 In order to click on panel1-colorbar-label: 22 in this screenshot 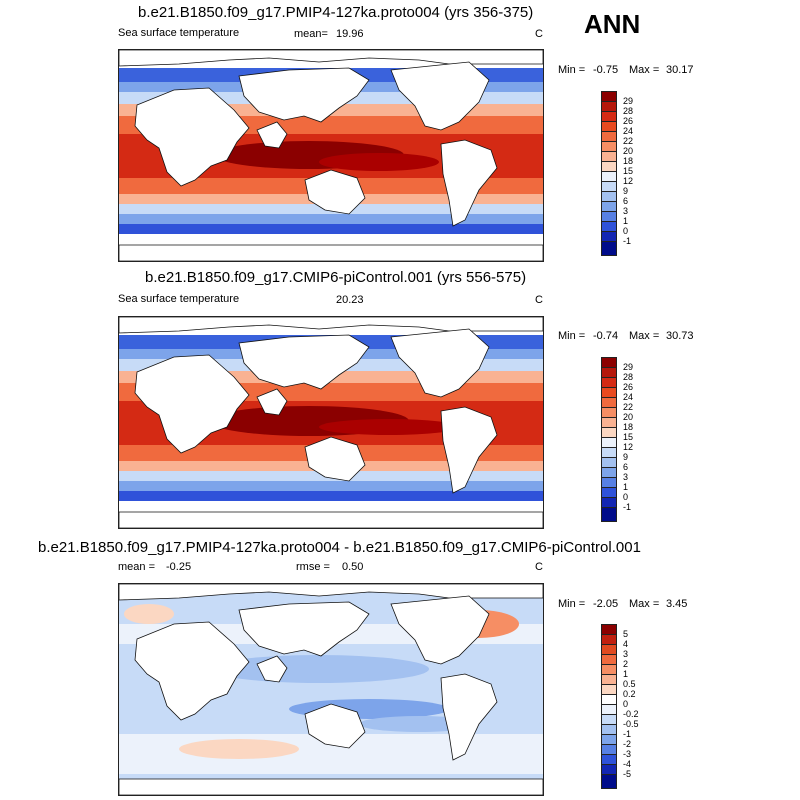, I will do `click(628, 141)`.